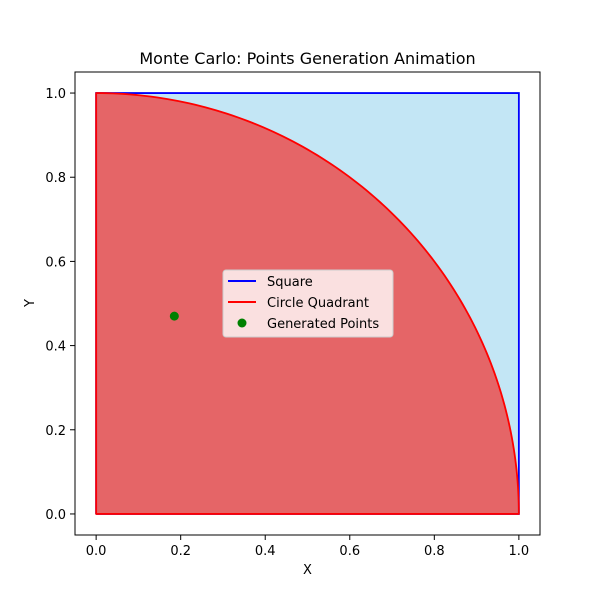  What do you see at coordinates (174, 316) in the screenshot?
I see `generated-point` at bounding box center [174, 316].